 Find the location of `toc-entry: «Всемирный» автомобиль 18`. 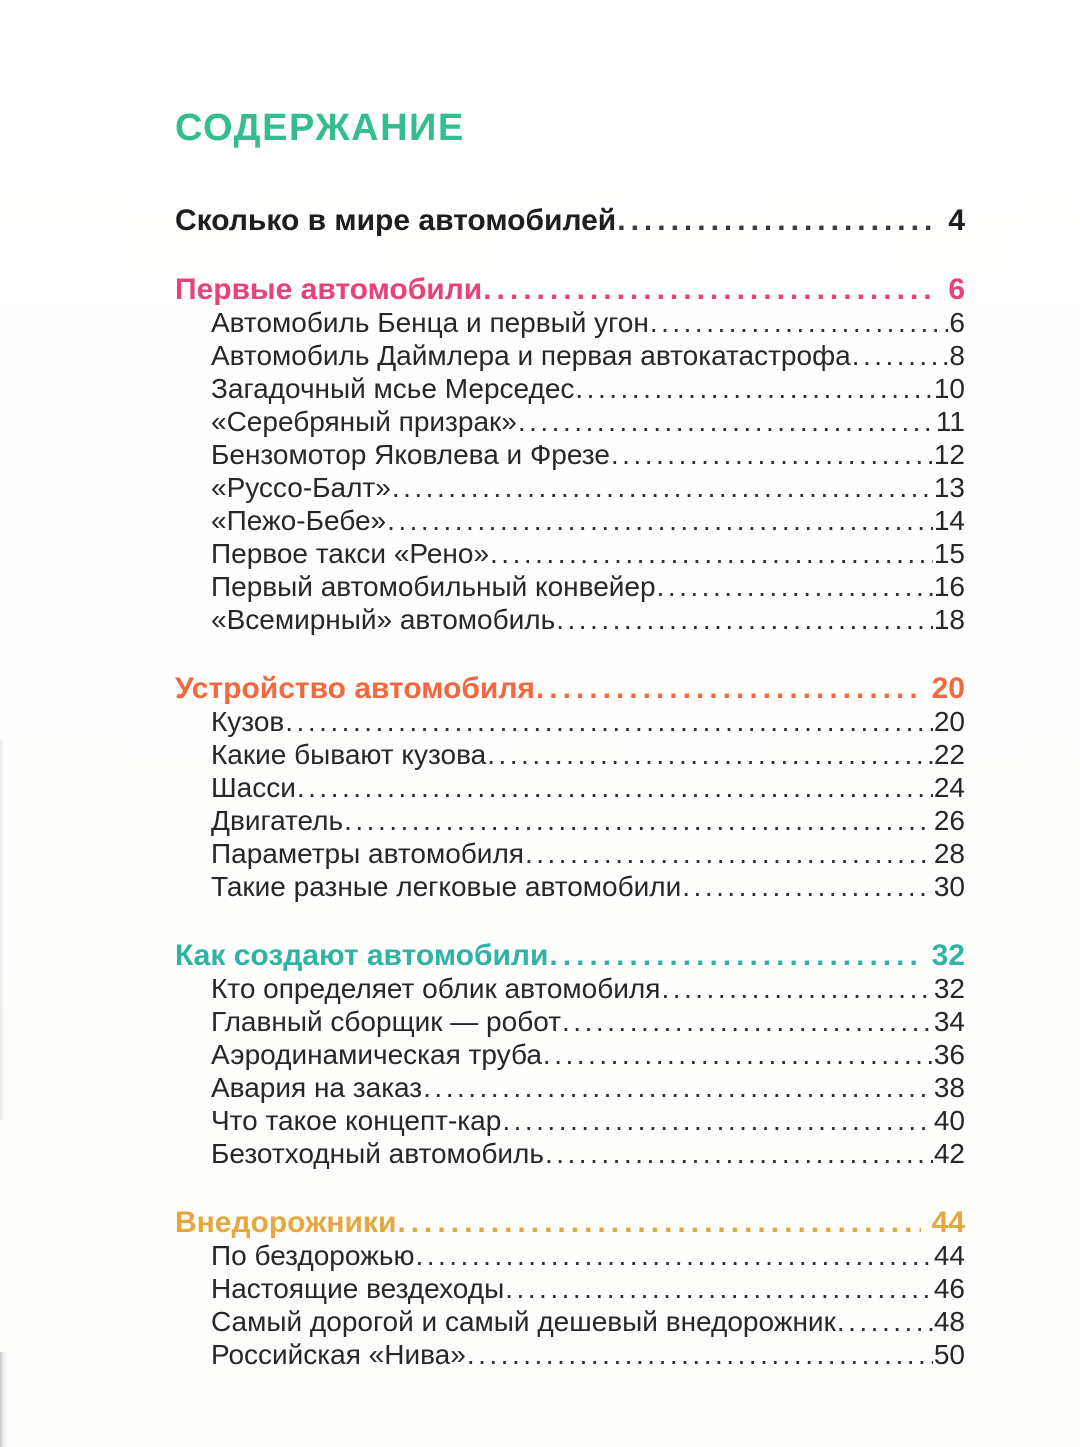

toc-entry: «Всемирный» автомобиль 18 is located at coordinates (570, 619).